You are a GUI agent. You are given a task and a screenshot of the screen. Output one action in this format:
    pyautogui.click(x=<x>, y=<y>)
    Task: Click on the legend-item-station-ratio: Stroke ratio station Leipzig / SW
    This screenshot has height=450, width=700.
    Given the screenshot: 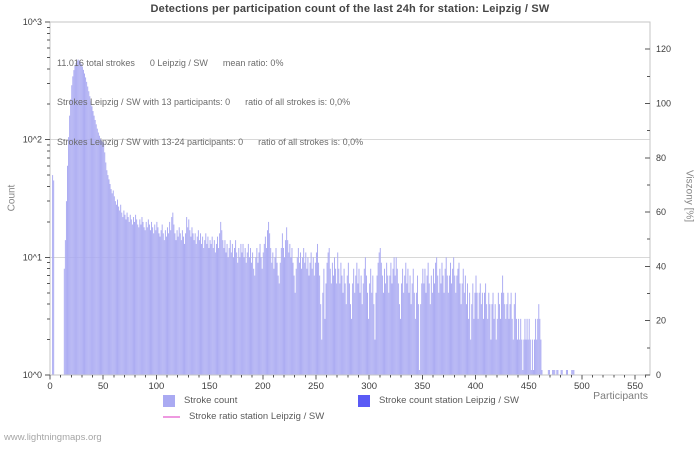 What is the action you would take?
    pyautogui.click(x=243, y=416)
    